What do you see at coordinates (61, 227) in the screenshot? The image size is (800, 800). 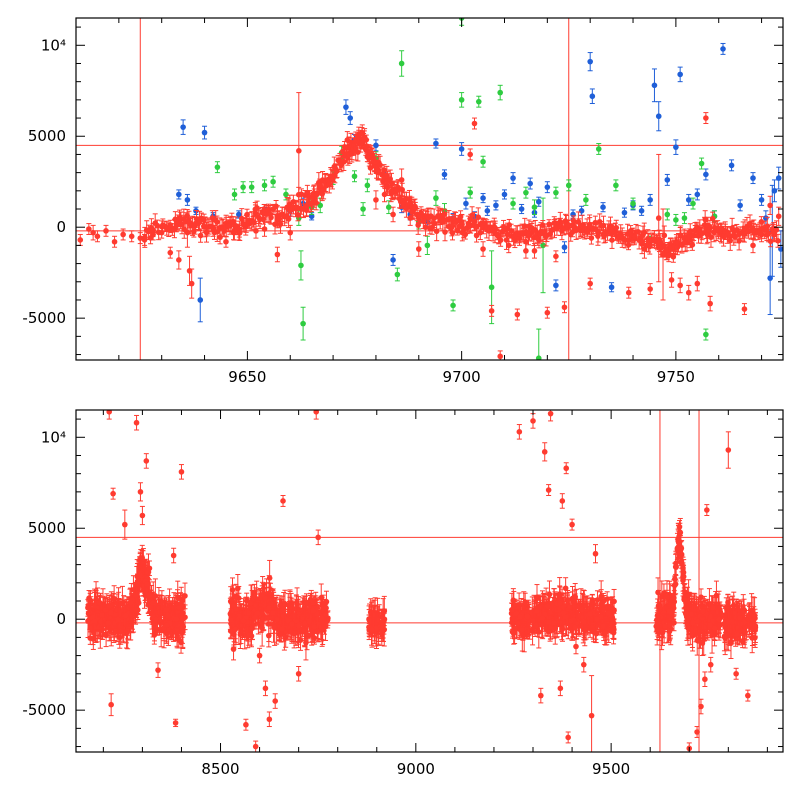 I see `top-y-tick-label: 0` at bounding box center [61, 227].